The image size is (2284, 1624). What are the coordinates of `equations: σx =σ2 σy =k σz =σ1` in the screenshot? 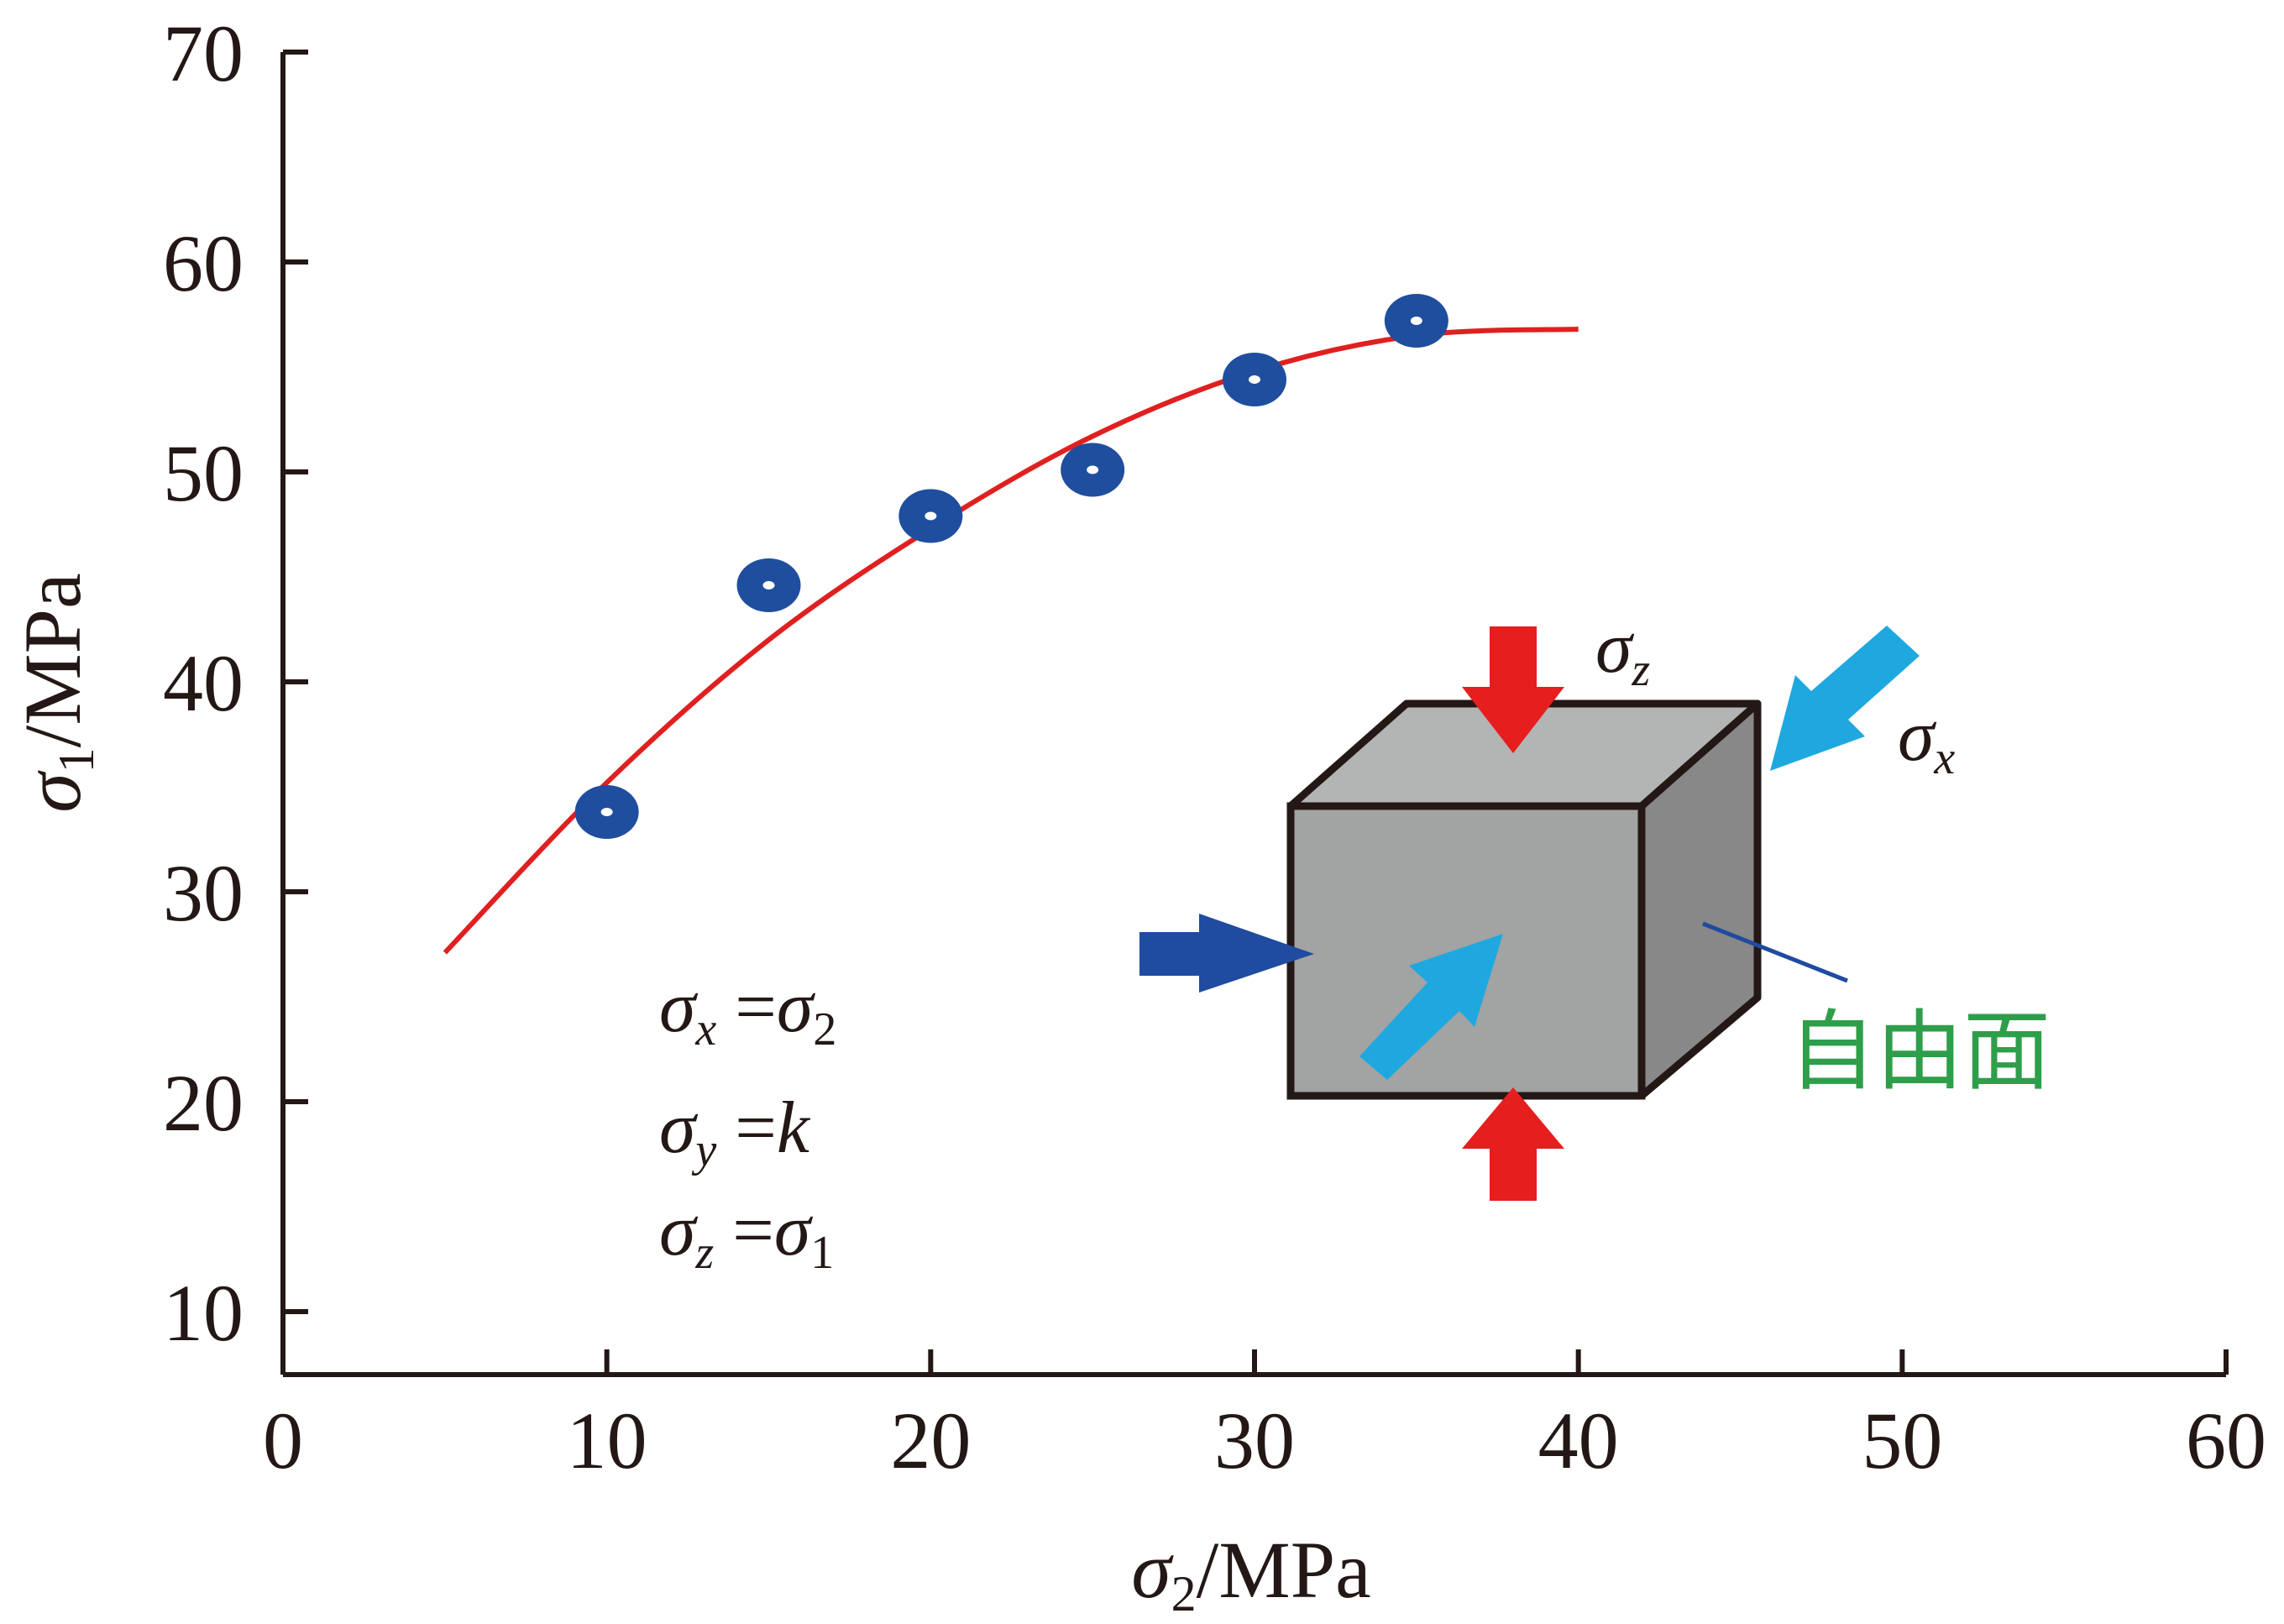 It's located at (747, 1123).